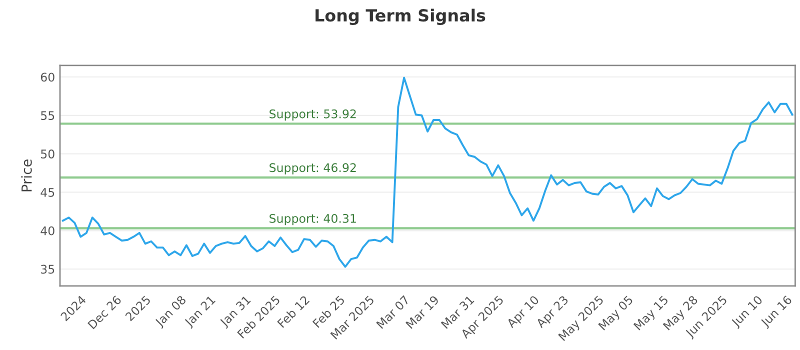 The height and width of the screenshot is (350, 800). Describe the element at coordinates (47, 192) in the screenshot. I see `y-tick-label: 45` at that location.